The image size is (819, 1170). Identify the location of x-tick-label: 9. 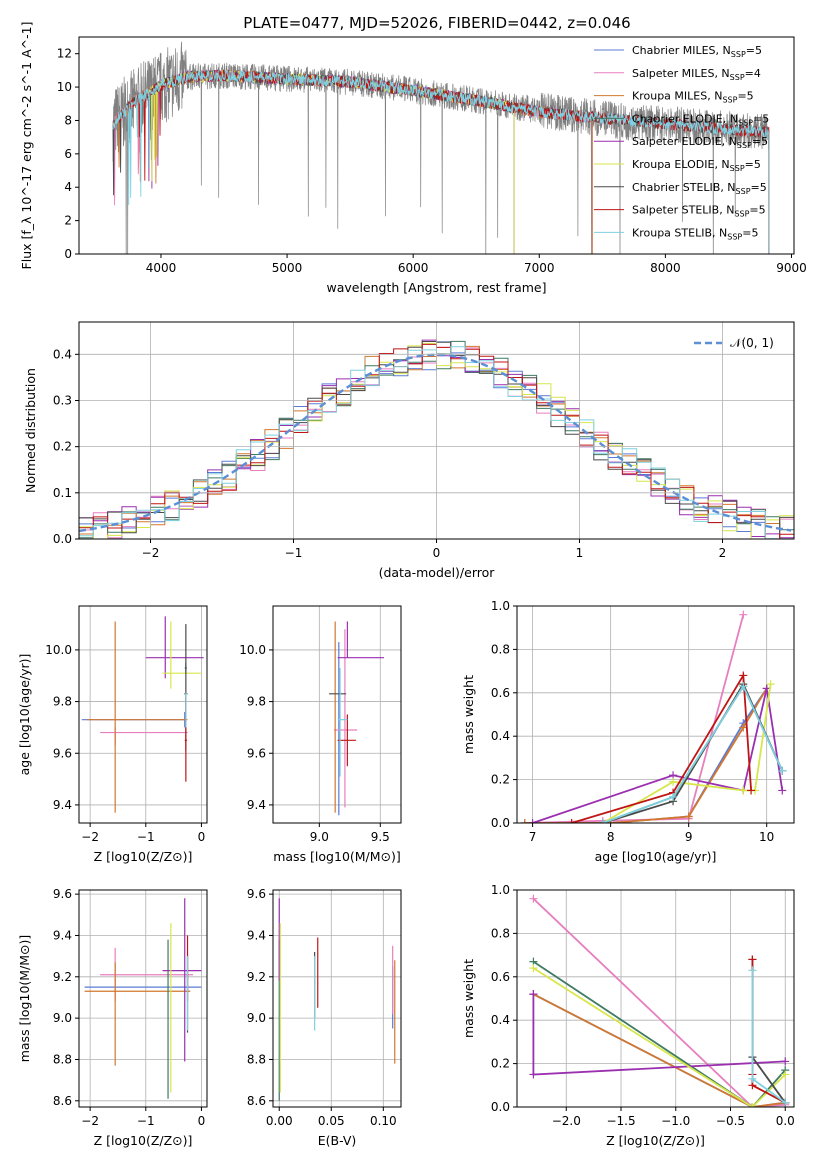
(689, 837).